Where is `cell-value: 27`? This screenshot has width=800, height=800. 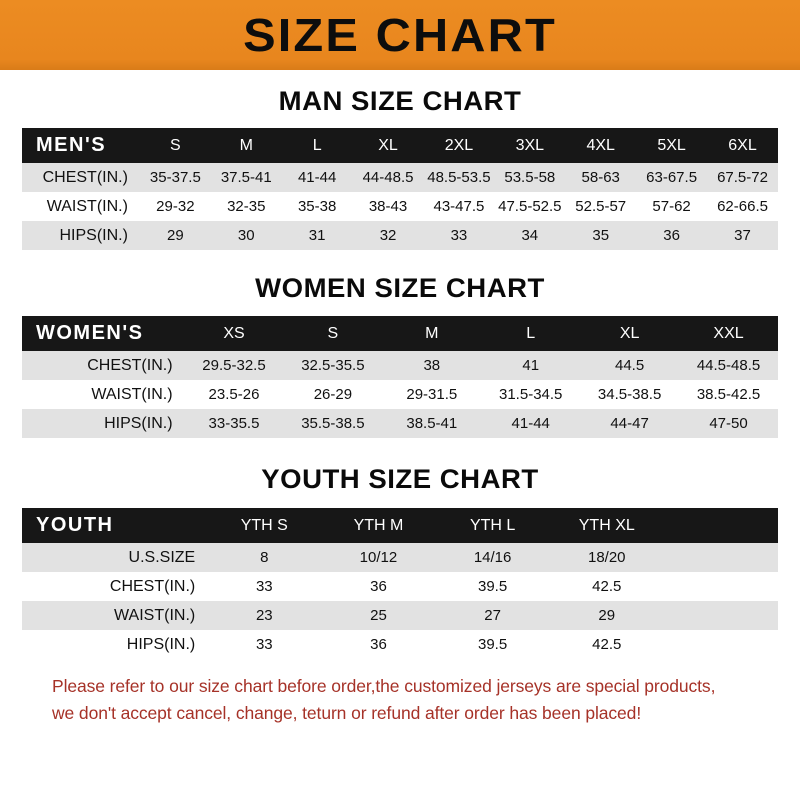
cell-value: 27 is located at coordinates (492, 615).